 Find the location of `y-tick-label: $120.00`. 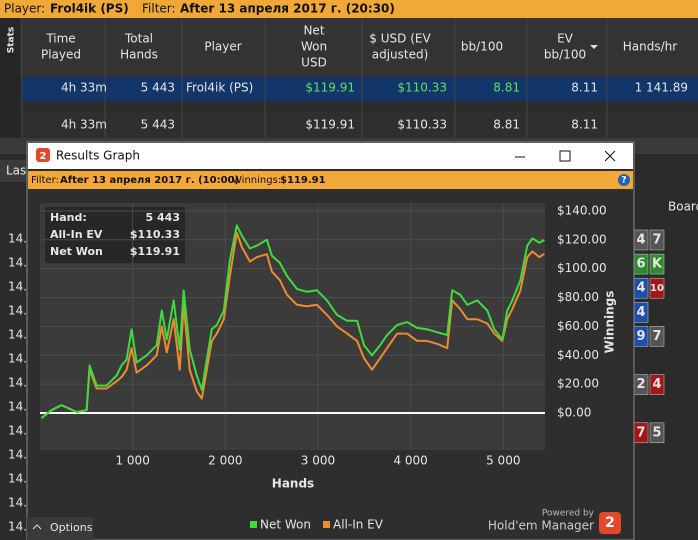

y-tick-label: $120.00 is located at coordinates (582, 239).